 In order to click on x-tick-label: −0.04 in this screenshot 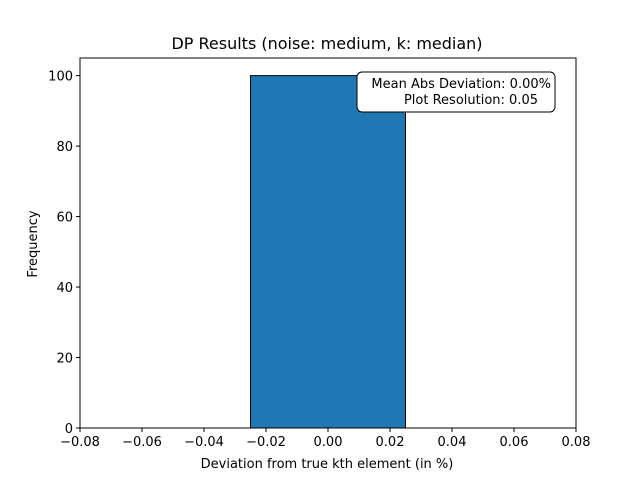, I will do `click(204, 442)`.